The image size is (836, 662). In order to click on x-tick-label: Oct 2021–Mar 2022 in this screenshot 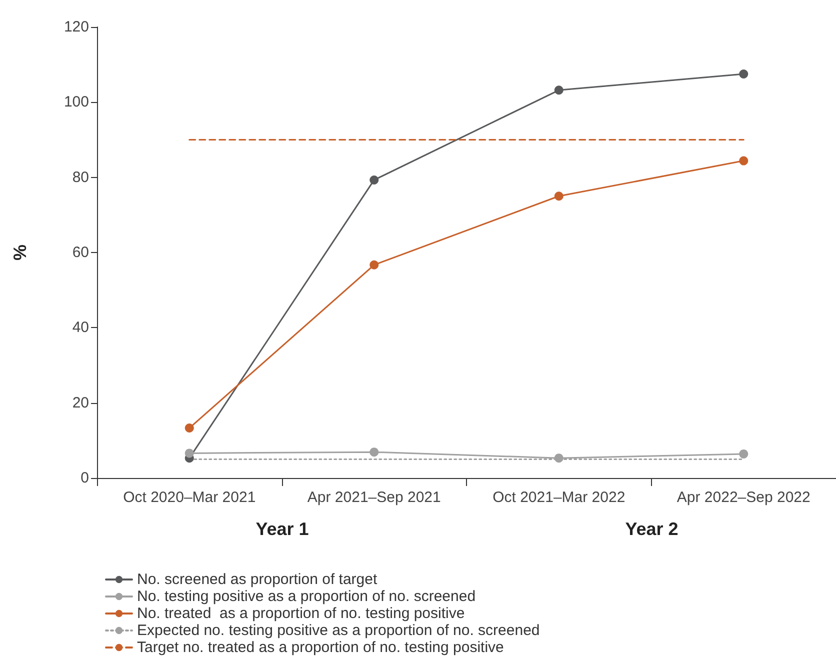, I will do `click(559, 497)`.